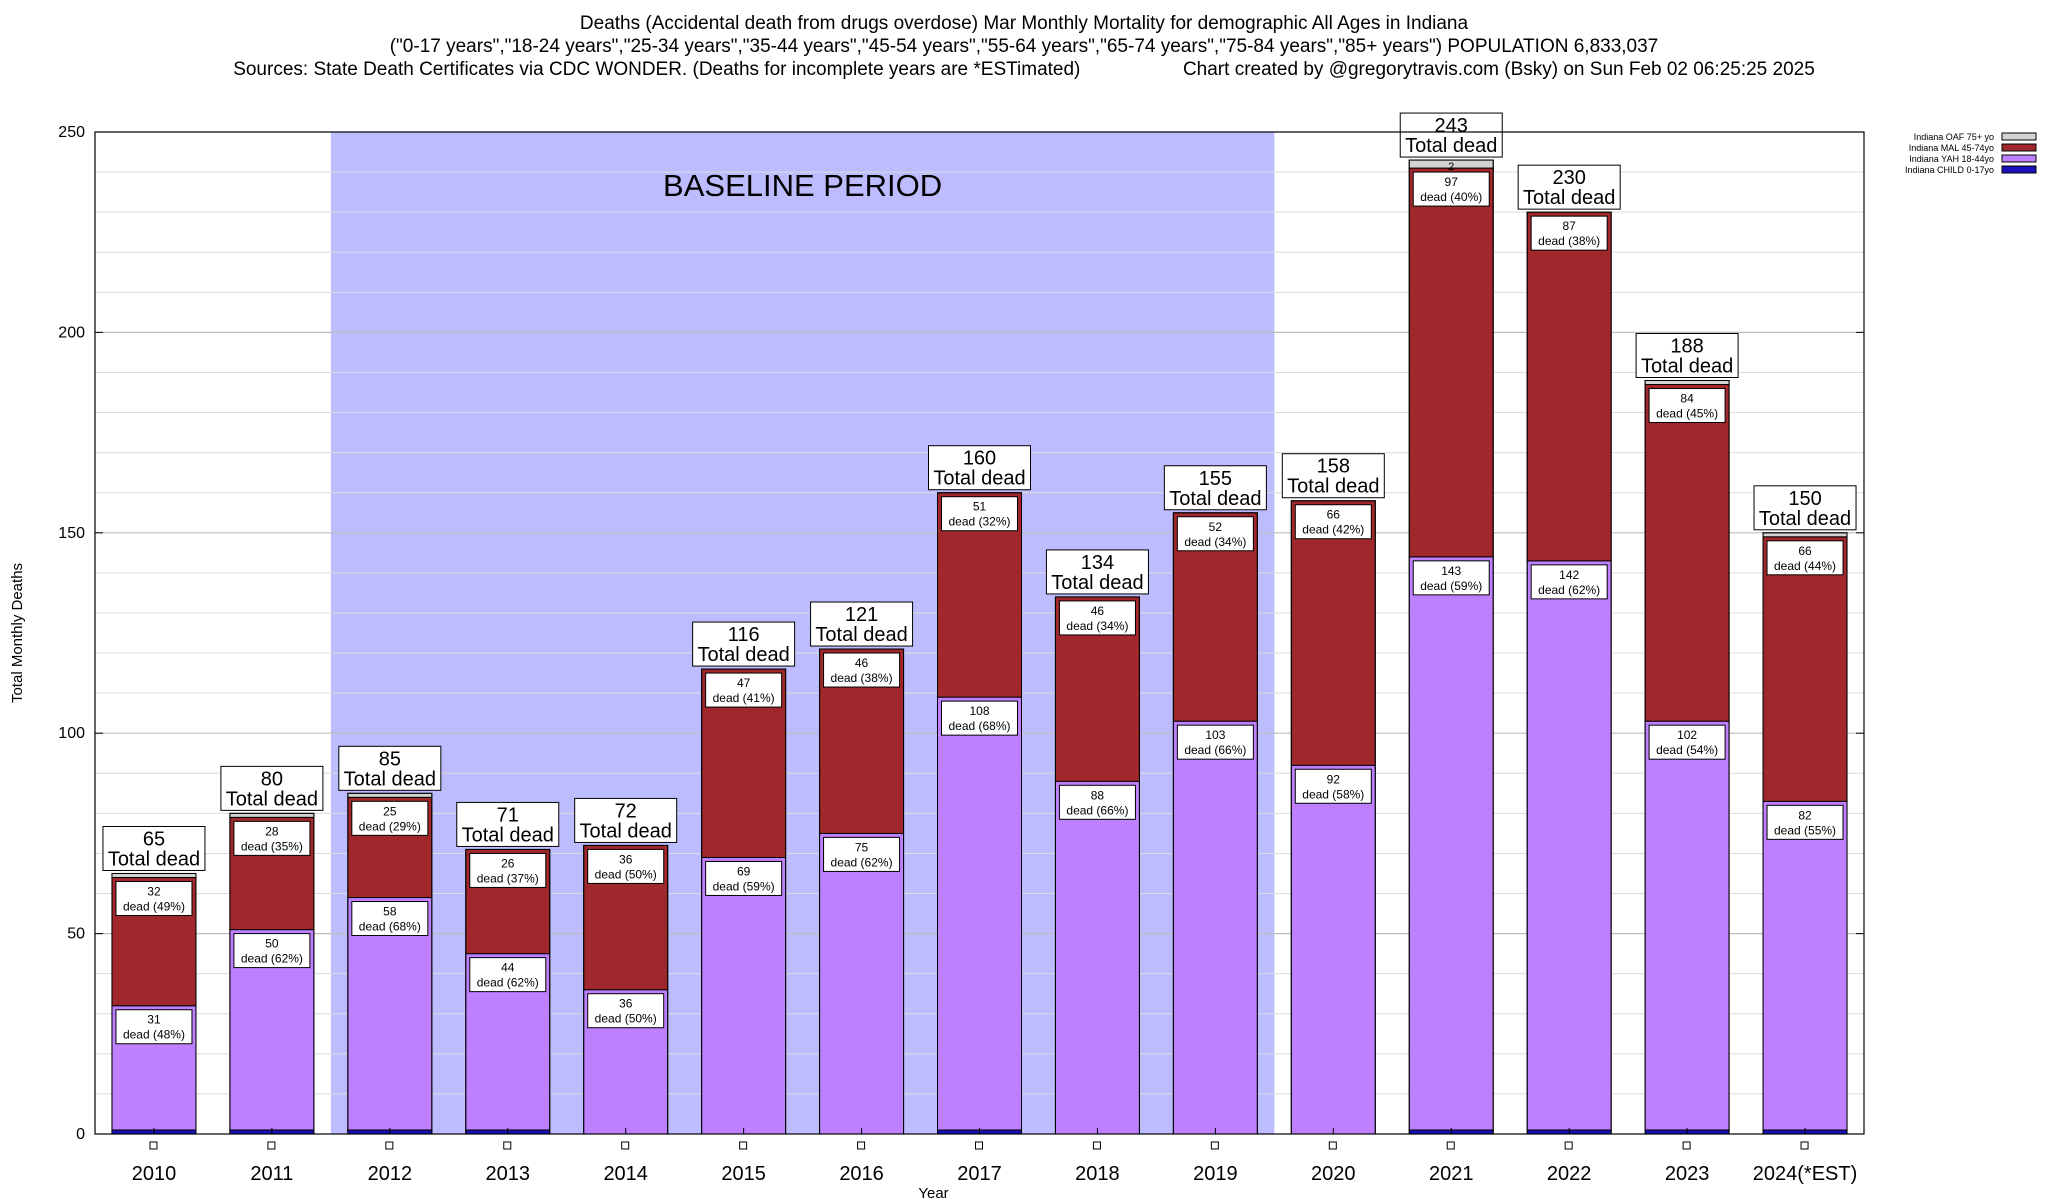 The width and height of the screenshot is (2048, 1200). I want to click on label-mal-2018-box, so click(1097, 618).